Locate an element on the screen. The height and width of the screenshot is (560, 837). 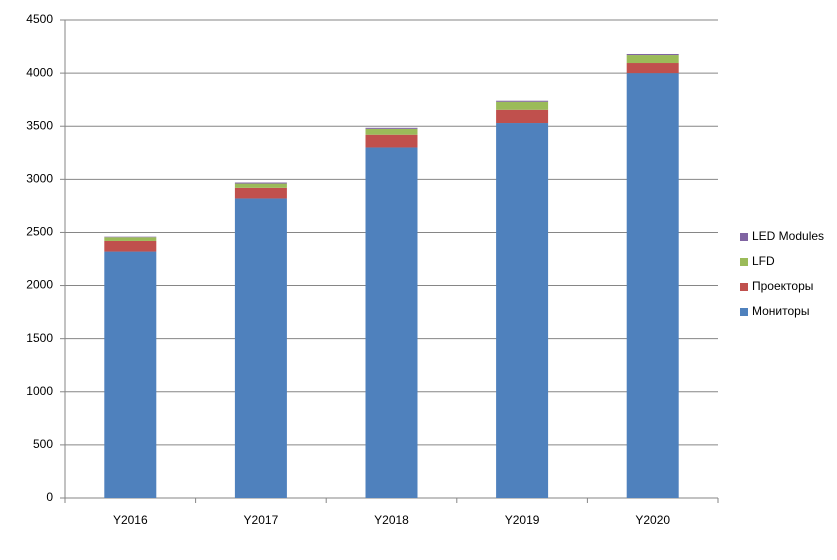
legend-label: Мониторы is located at coordinates (780, 311).